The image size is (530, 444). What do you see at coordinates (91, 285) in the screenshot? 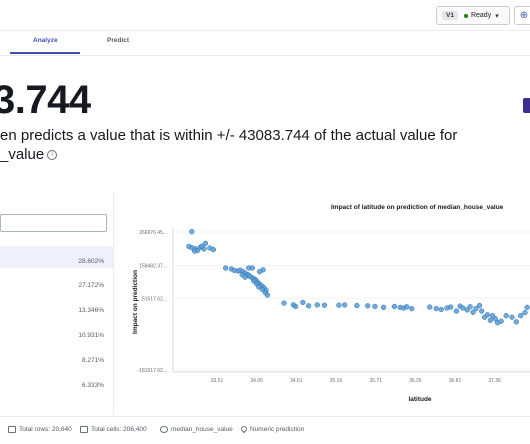
I see `impact-percentage: 27.172%` at bounding box center [91, 285].